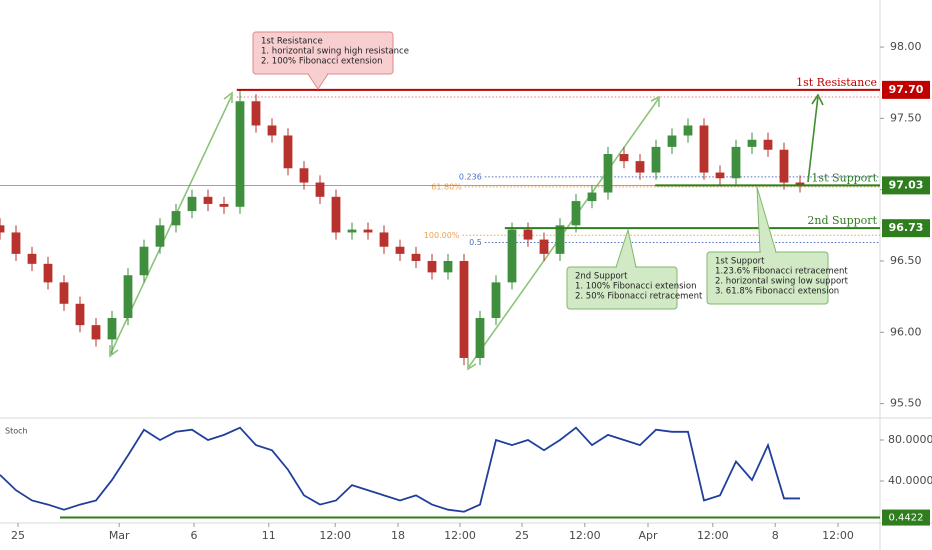 This screenshot has height=550, width=932. I want to click on arrow, so click(813, 139).